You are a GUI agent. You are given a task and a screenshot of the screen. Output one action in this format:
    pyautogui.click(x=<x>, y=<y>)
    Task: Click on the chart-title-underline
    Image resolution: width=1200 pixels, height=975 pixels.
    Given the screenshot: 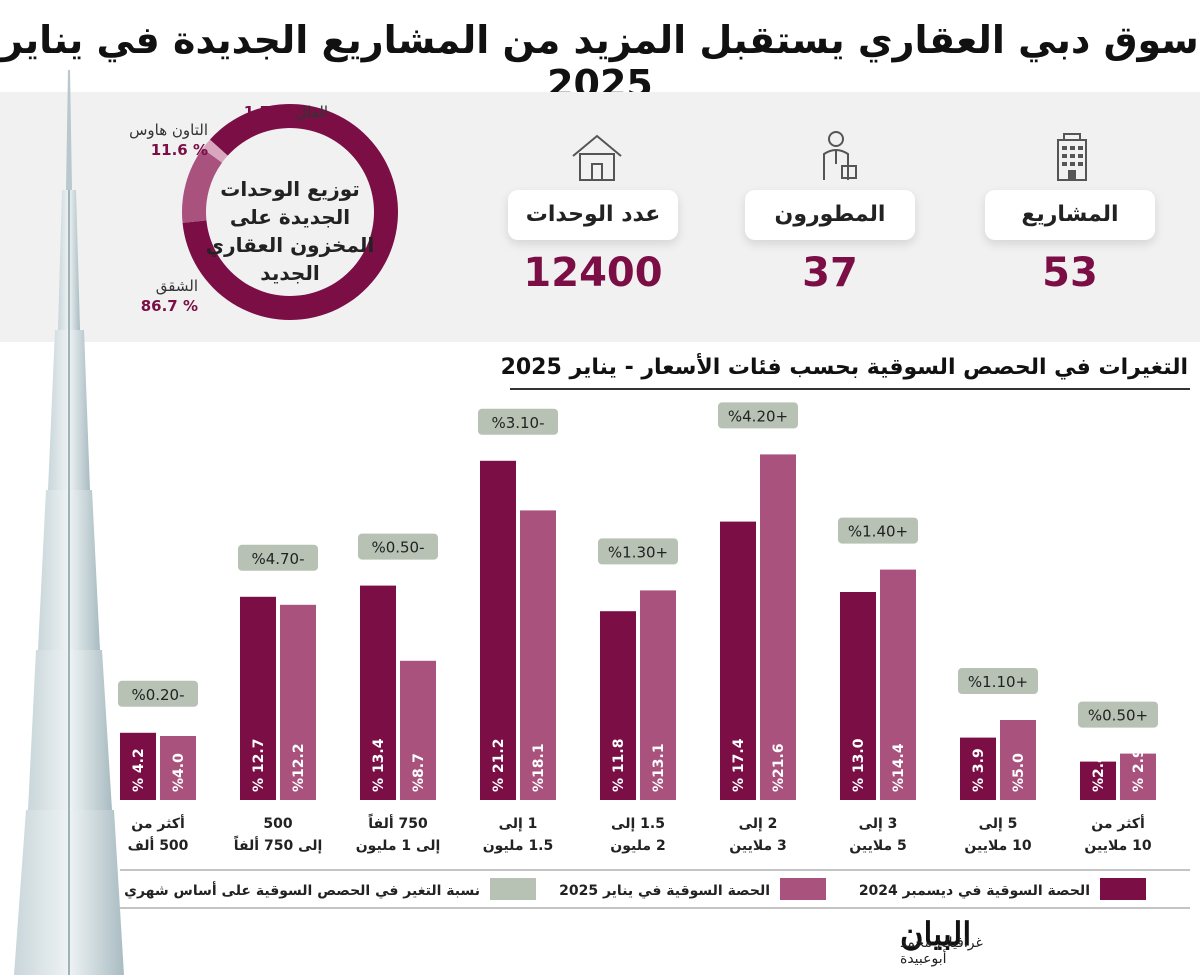 What is the action you would take?
    pyautogui.click(x=850, y=389)
    